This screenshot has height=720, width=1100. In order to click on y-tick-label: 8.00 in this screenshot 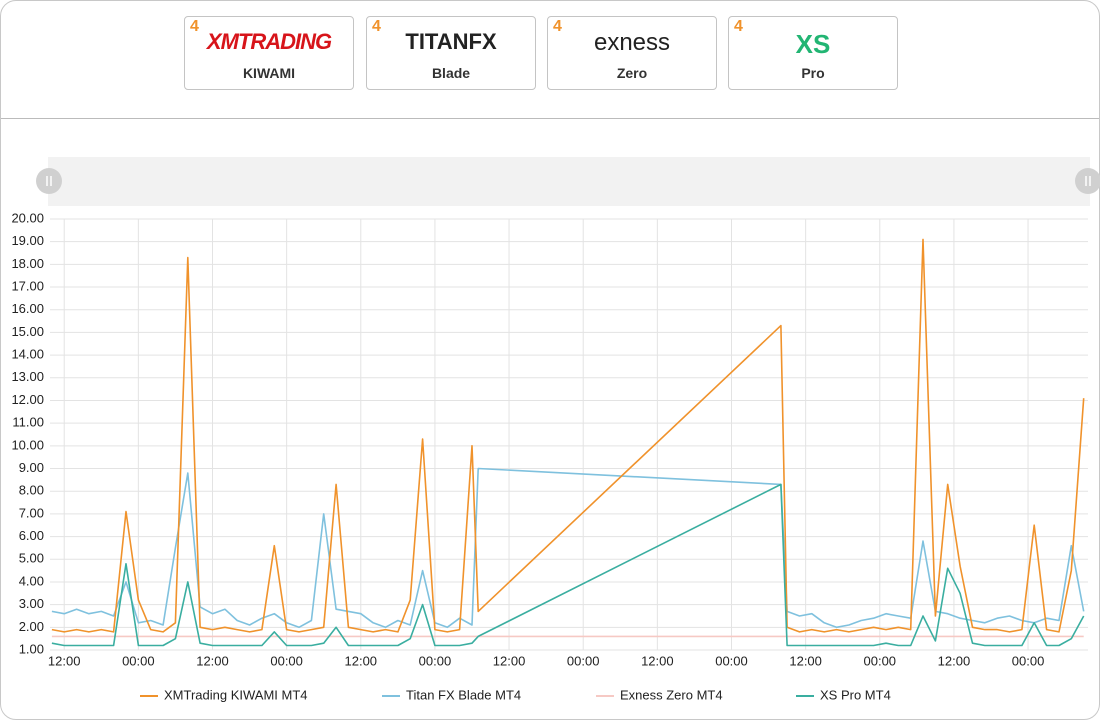, I will do `click(31, 490)`.